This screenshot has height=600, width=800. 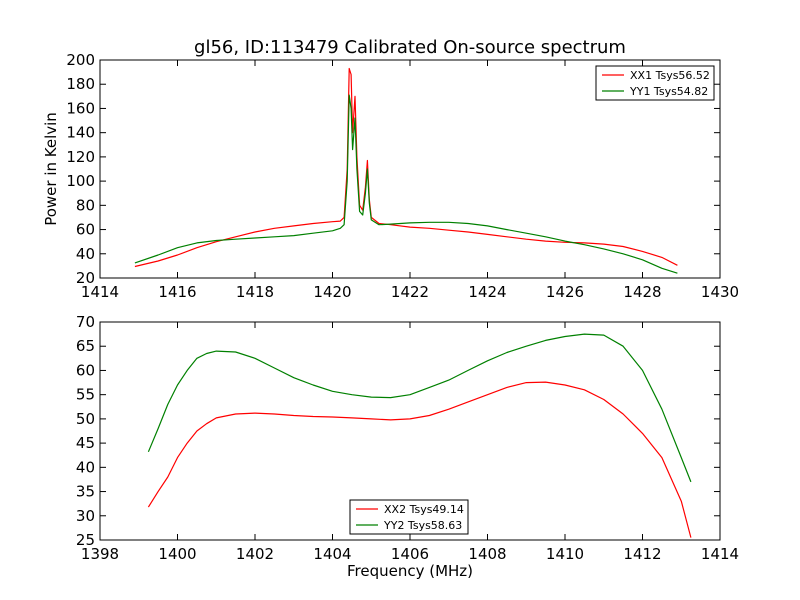 What do you see at coordinates (85, 443) in the screenshot?
I see `y-tick-label: 45` at bounding box center [85, 443].